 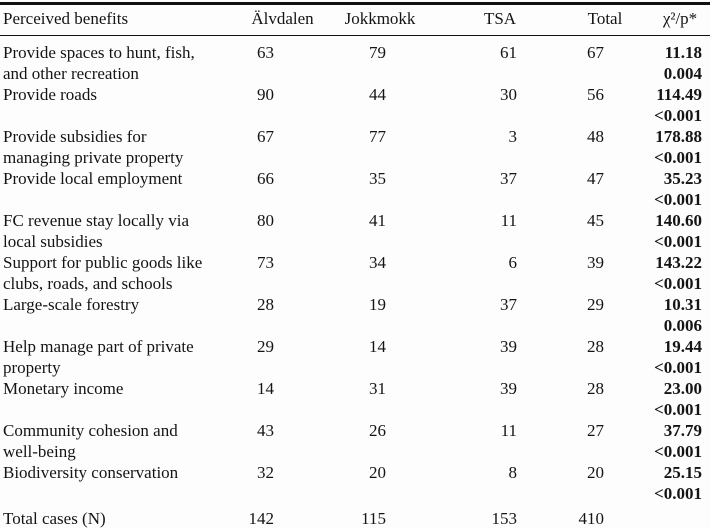 I want to click on chi-square-cell: 23.00 <0.001, so click(x=680, y=399).